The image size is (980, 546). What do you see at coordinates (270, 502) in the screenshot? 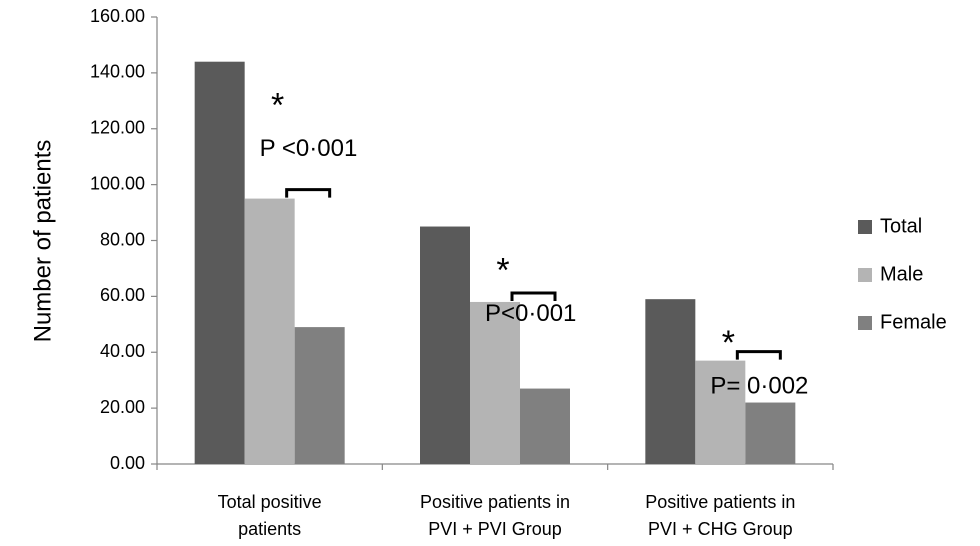
I see `category-label: Total positive` at bounding box center [270, 502].